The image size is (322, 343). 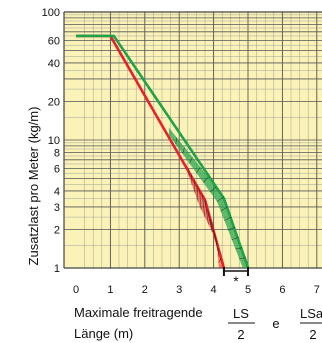 What do you see at coordinates (54, 64) in the screenshot?
I see `y-tick-label: 40` at bounding box center [54, 64].